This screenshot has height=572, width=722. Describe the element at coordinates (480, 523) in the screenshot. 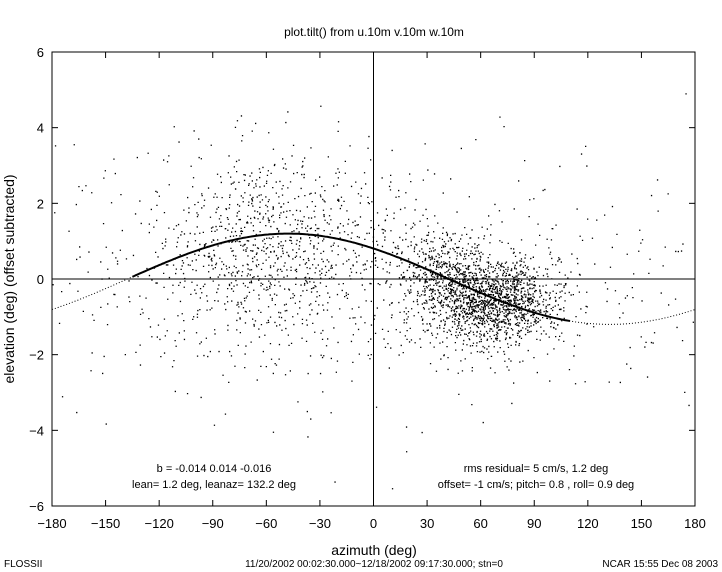

I see `x-tick-label: 60` at that location.